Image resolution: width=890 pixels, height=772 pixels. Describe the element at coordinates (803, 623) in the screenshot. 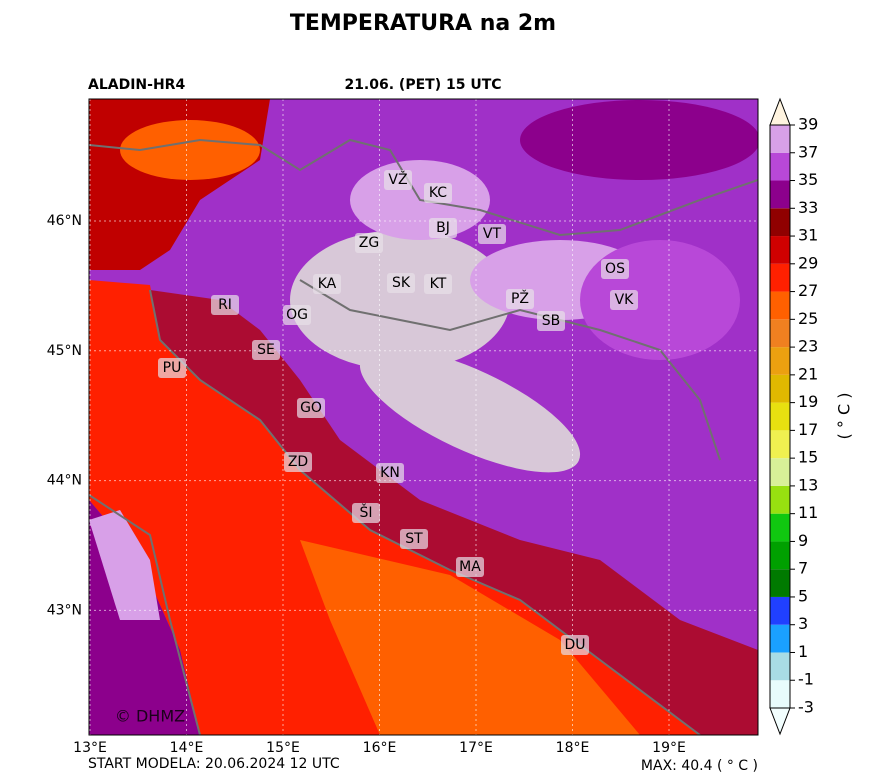

I see `colorbar-tick-label: 3` at that location.